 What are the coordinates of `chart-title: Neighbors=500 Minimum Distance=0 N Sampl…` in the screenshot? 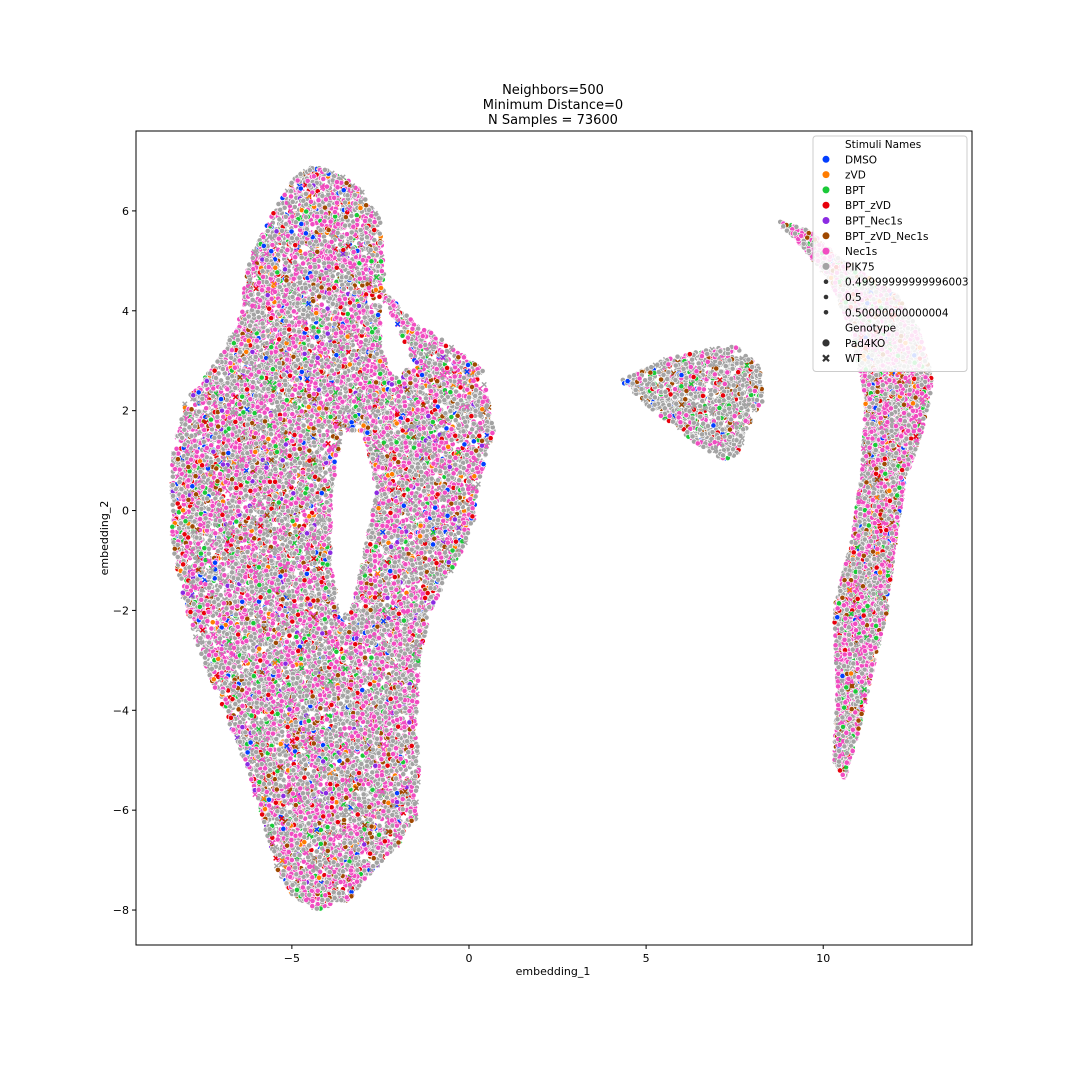 It's located at (553, 105).